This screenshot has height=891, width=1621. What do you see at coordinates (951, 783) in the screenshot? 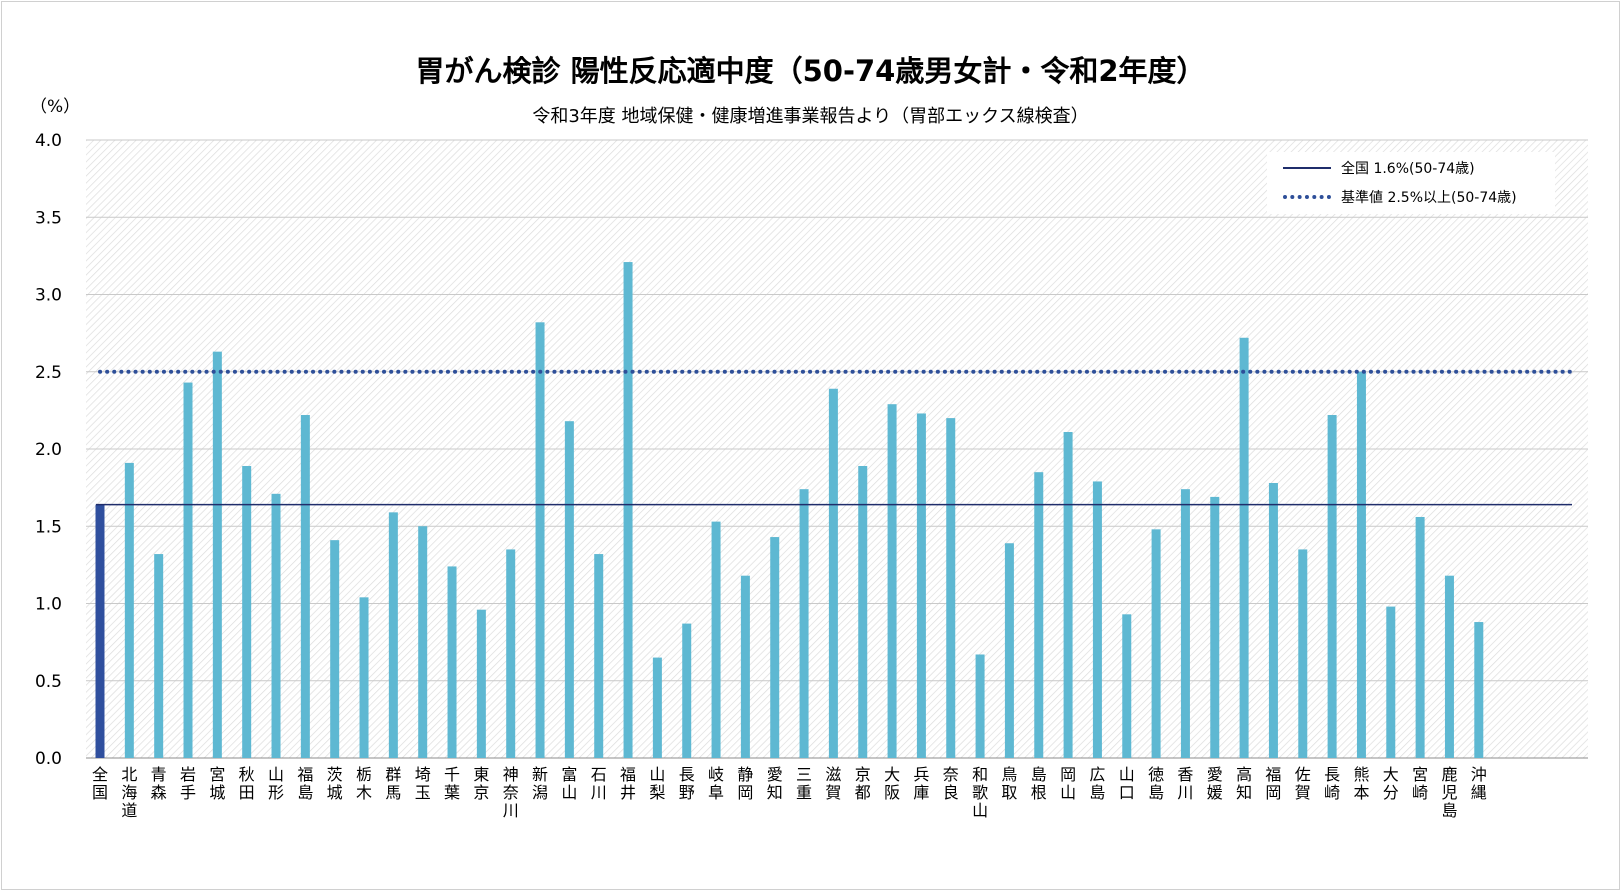
I see `x-tick-label: 奈良` at bounding box center [951, 783].